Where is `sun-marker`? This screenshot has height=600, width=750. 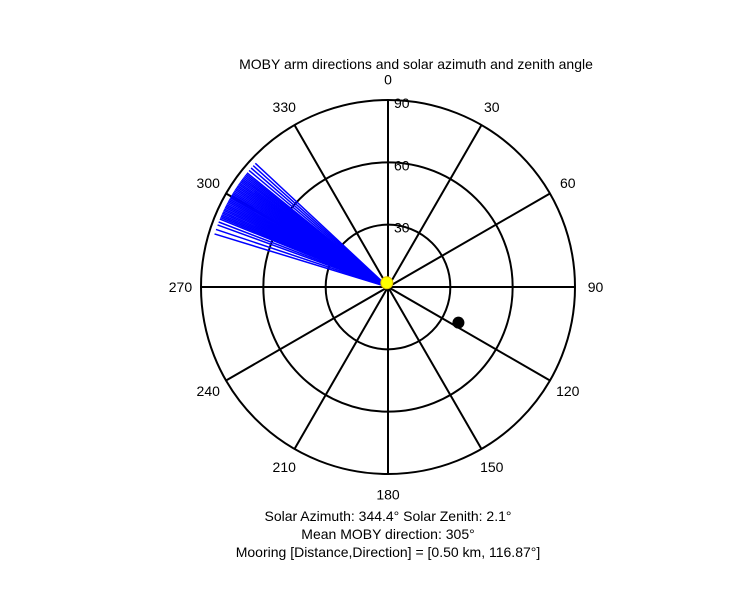 sun-marker is located at coordinates (387, 283).